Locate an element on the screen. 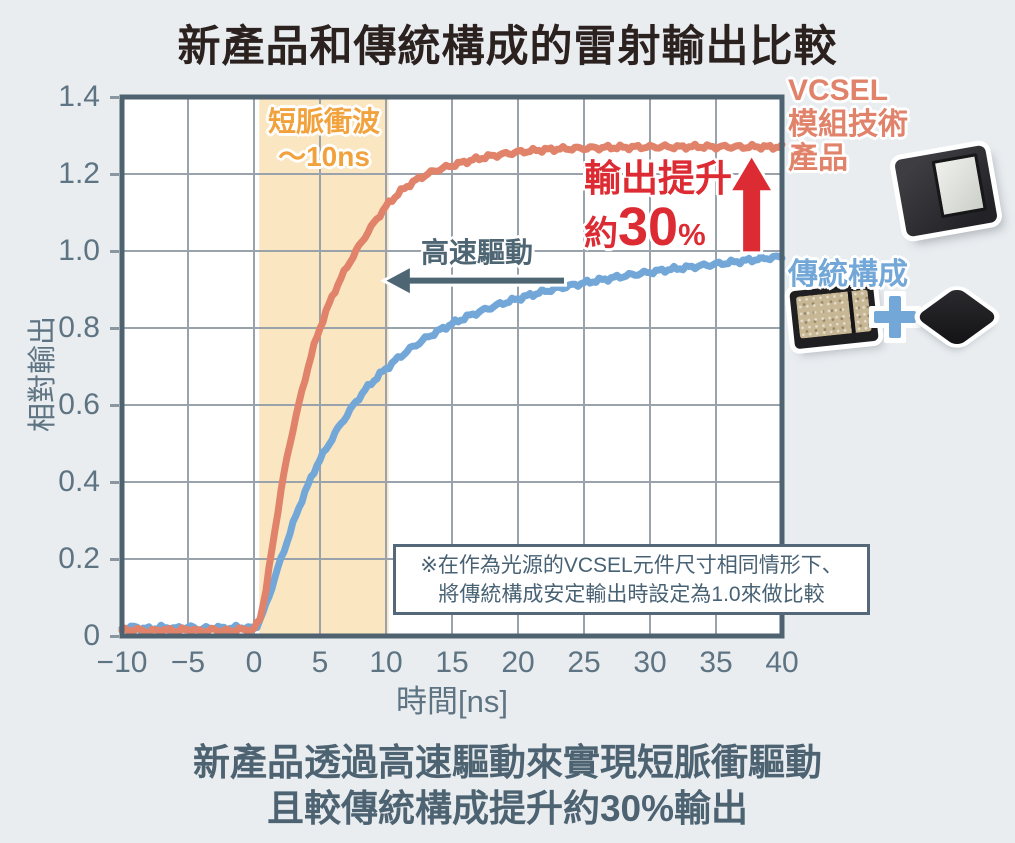 The height and width of the screenshot is (843, 1015). band-label-line1: 短脈衝波 is located at coordinates (324, 121).